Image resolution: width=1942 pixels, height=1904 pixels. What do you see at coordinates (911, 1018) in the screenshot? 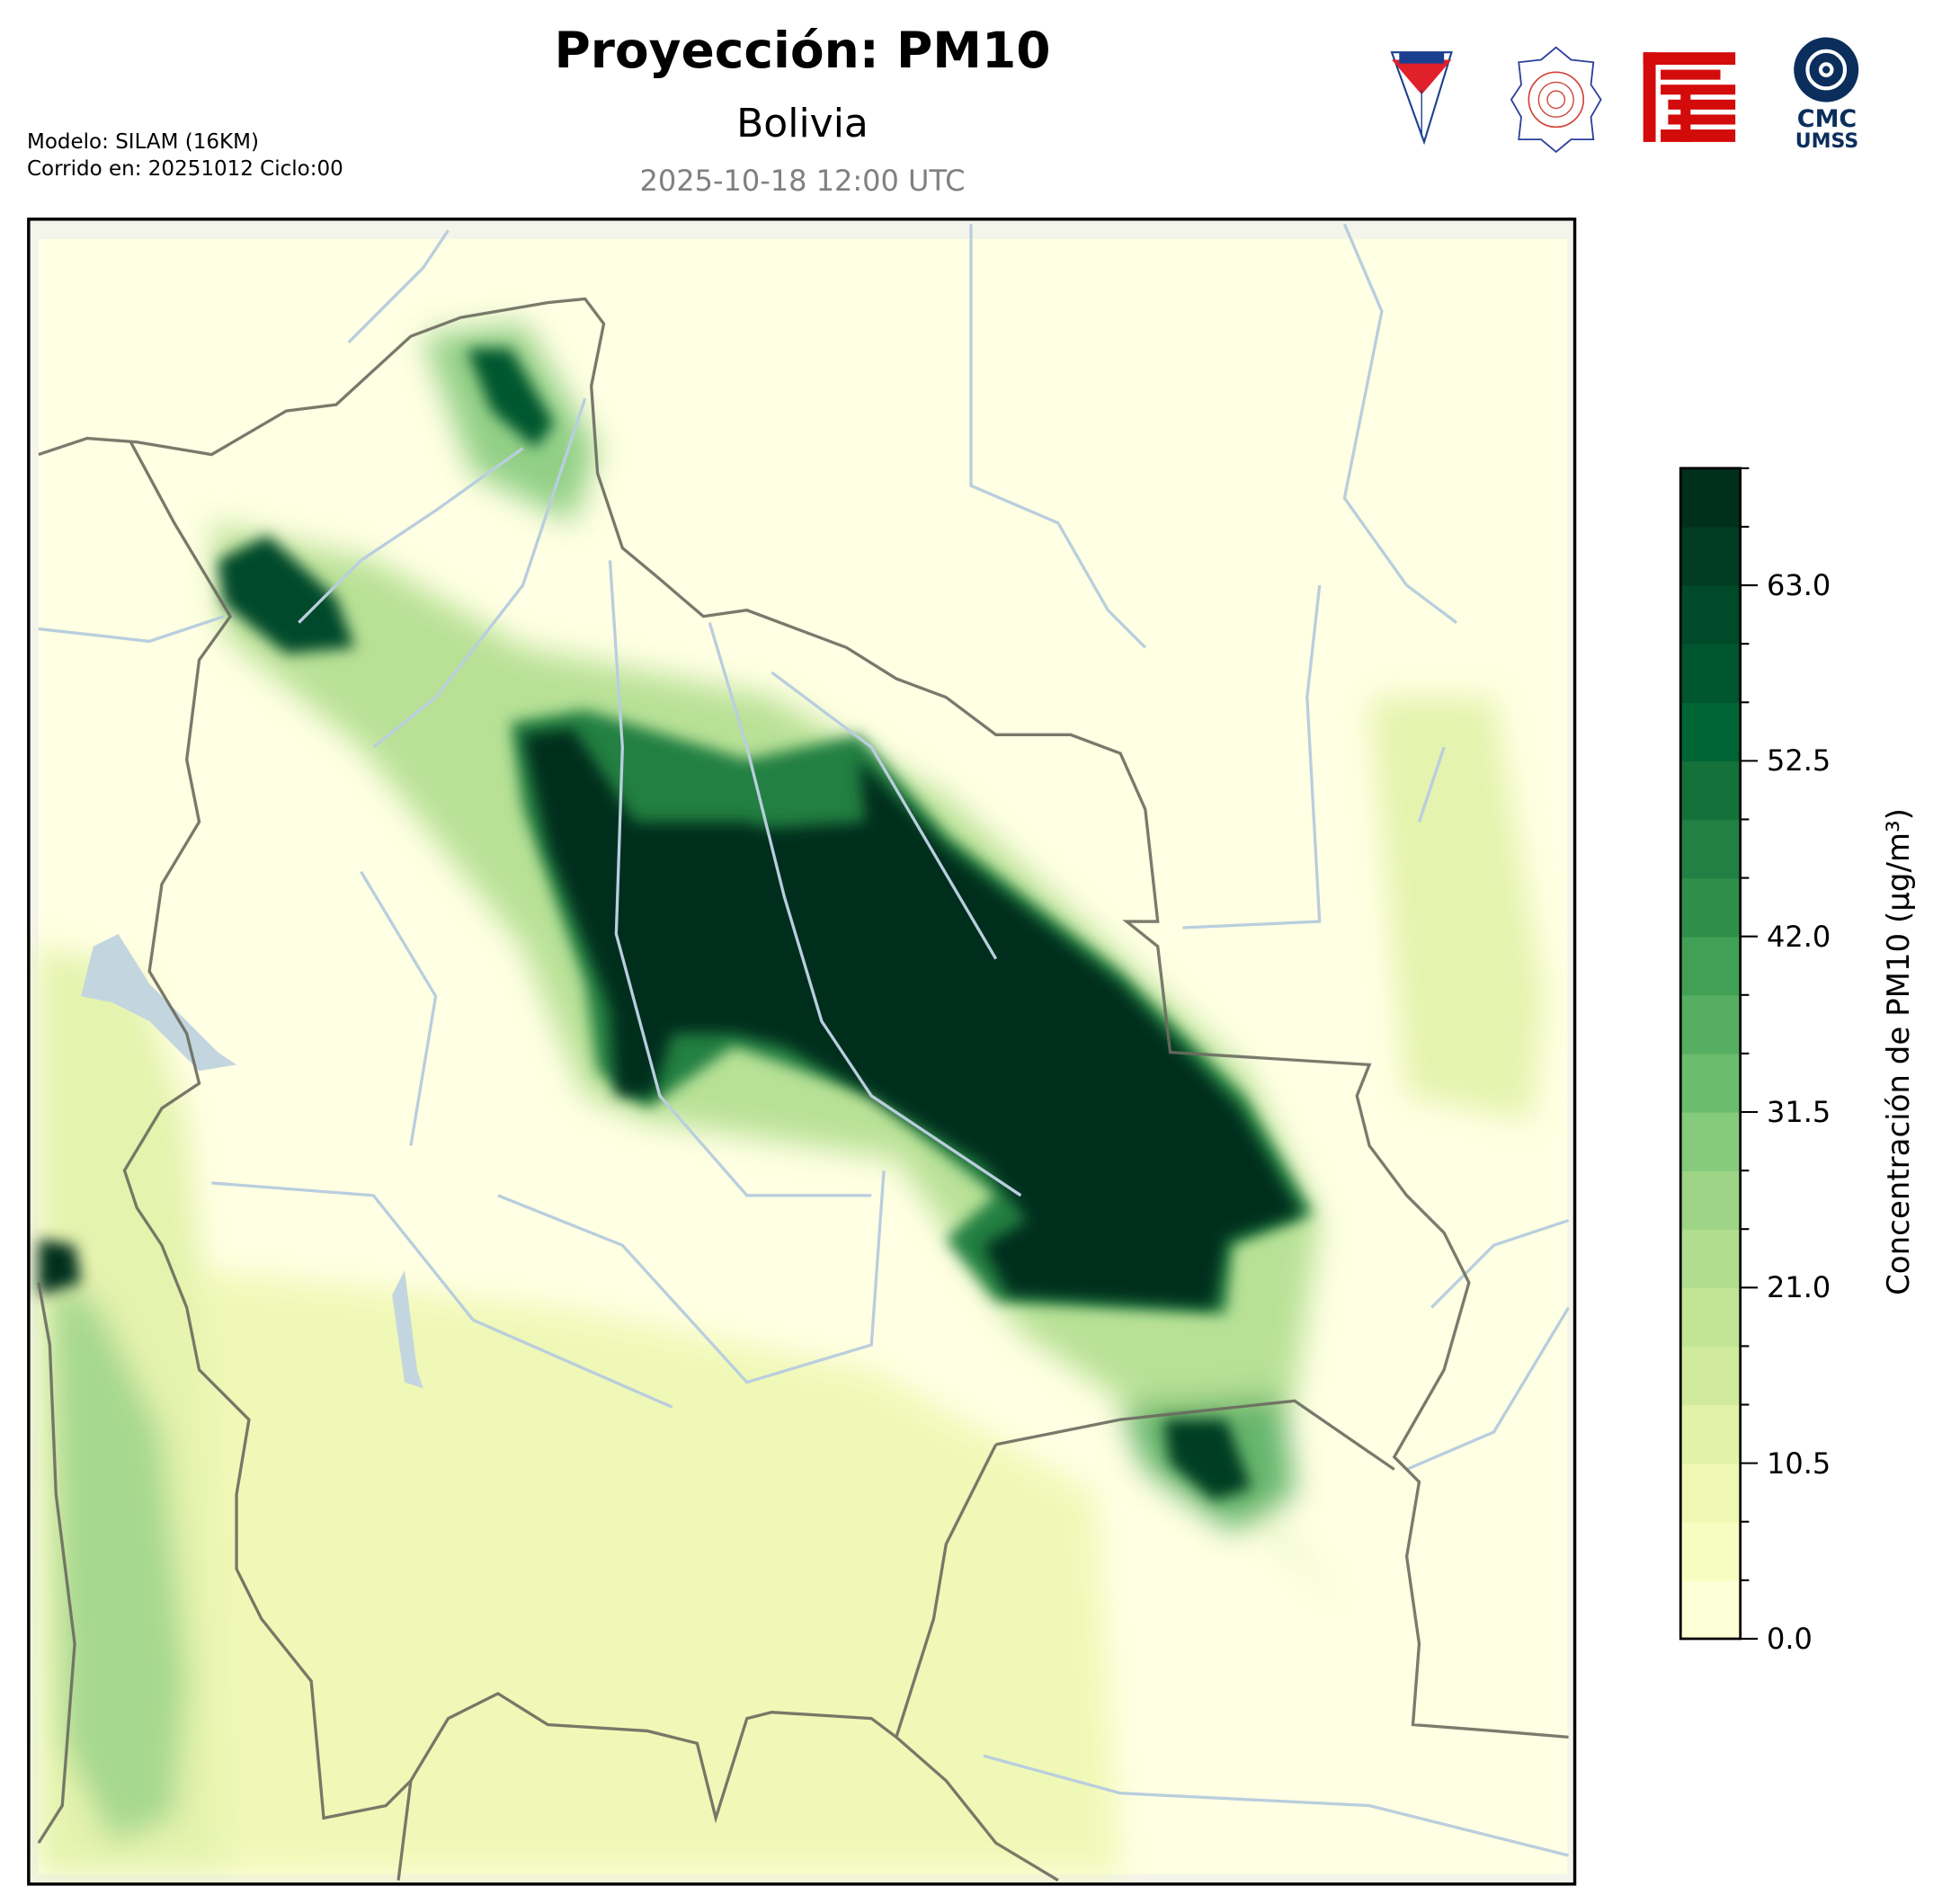
I see `contour-plume-core` at bounding box center [911, 1018].